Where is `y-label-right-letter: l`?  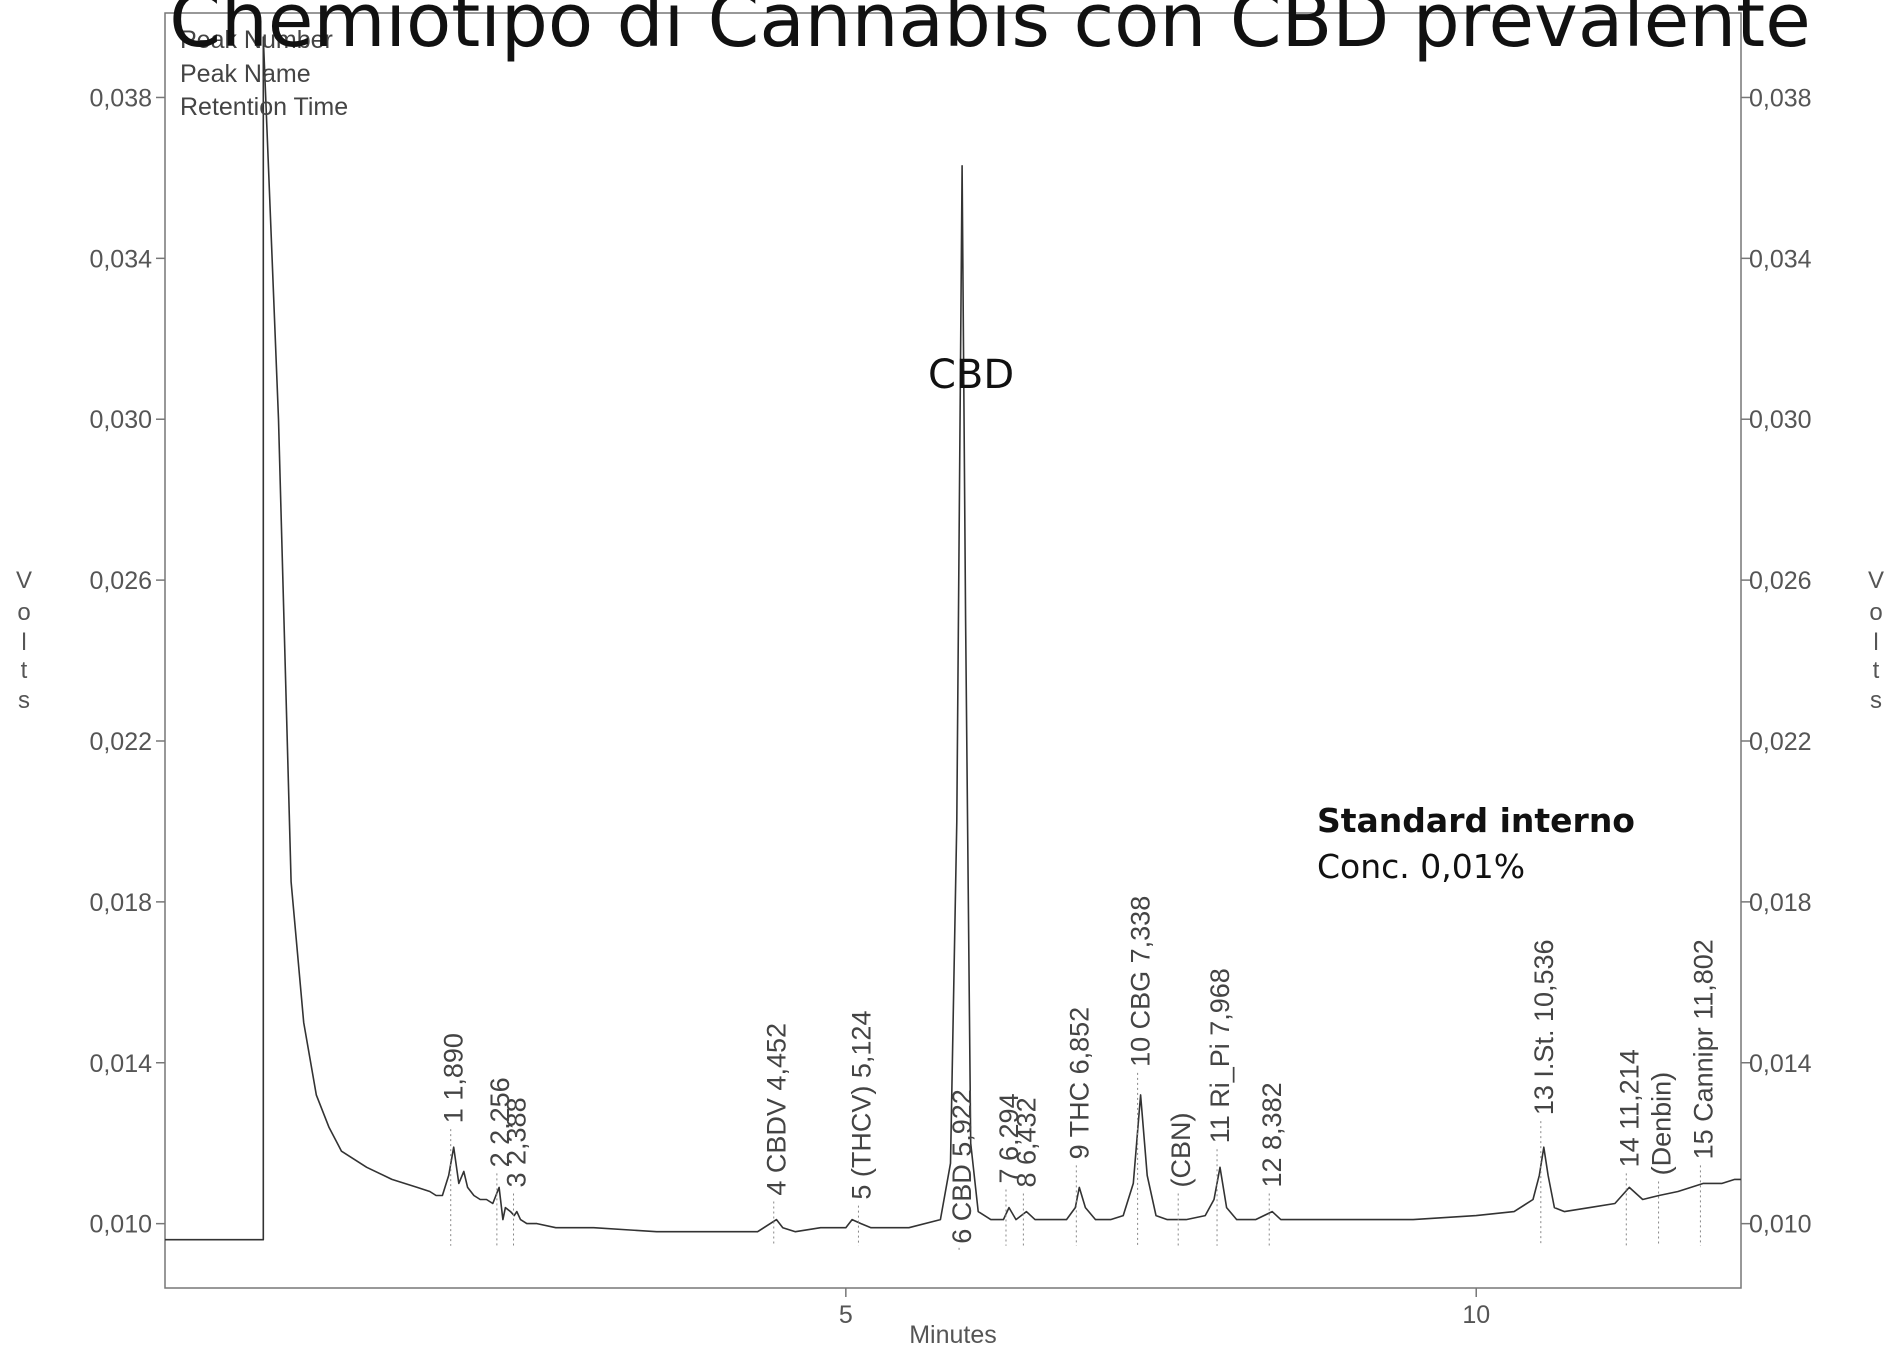
y-label-right-letter: l is located at coordinates (1875, 642).